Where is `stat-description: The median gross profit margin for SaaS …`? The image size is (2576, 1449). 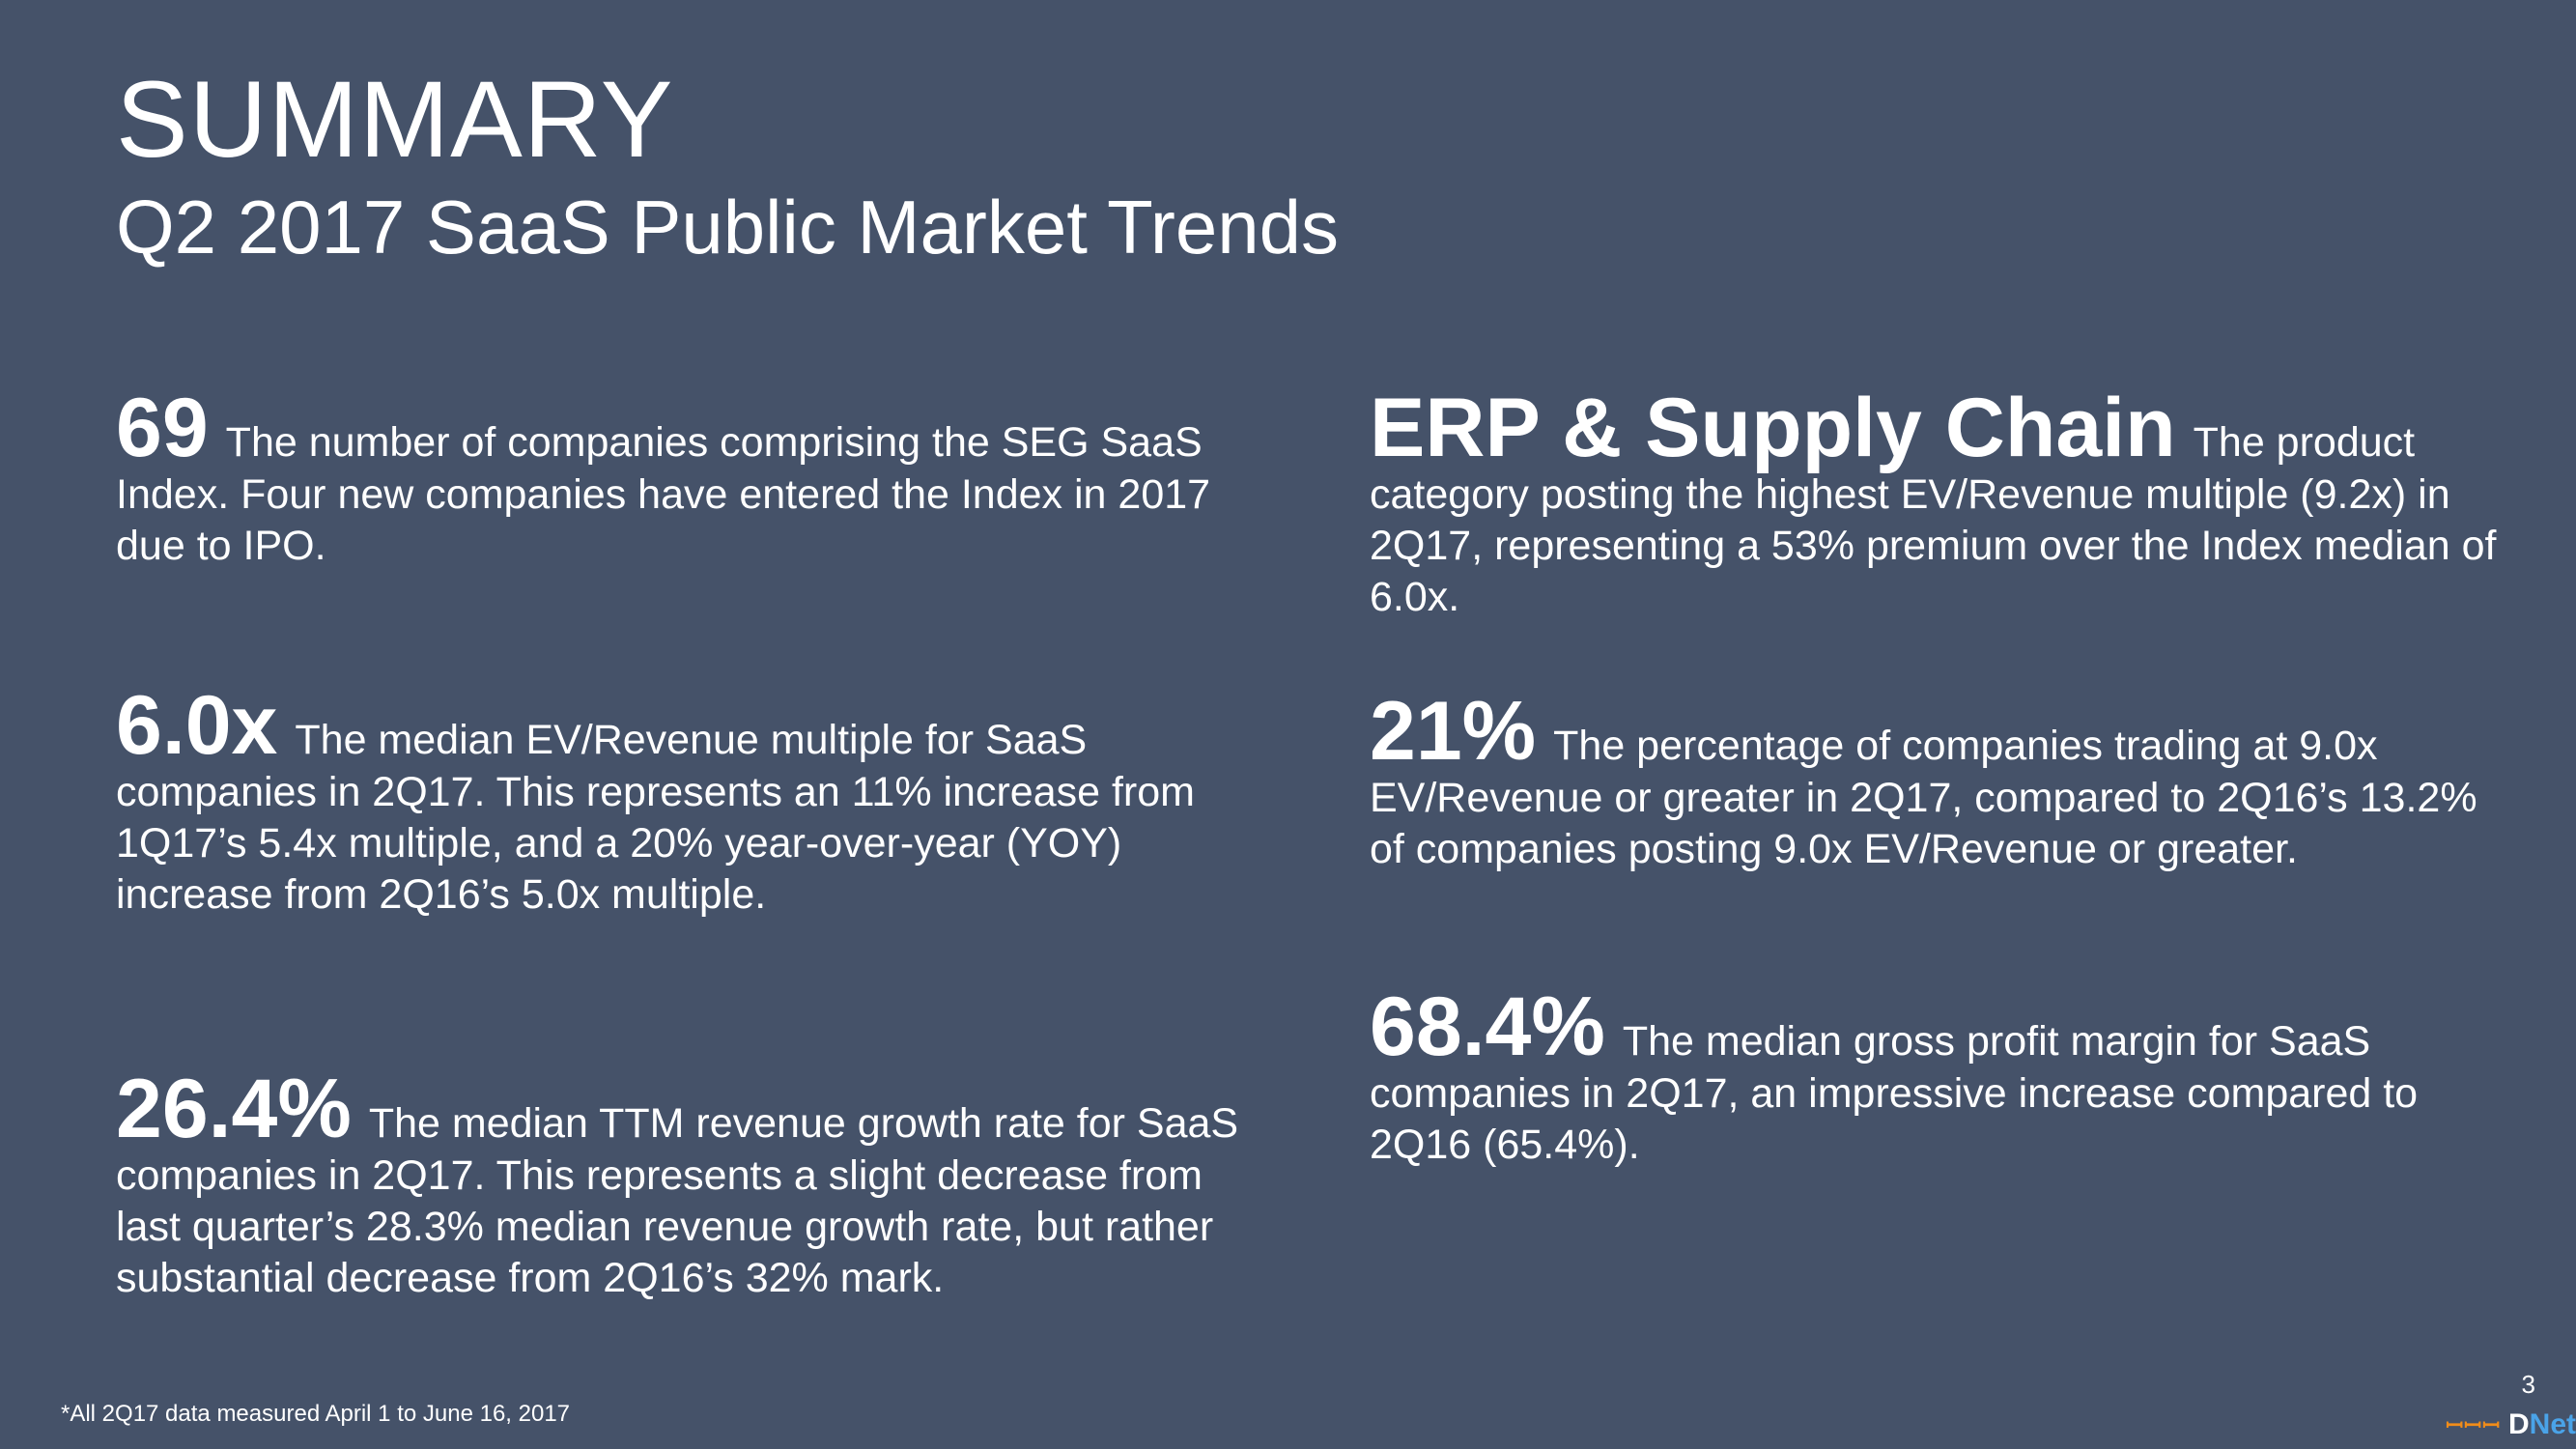
stat-description: The median gross profit margin for SaaS … is located at coordinates (1894, 1093).